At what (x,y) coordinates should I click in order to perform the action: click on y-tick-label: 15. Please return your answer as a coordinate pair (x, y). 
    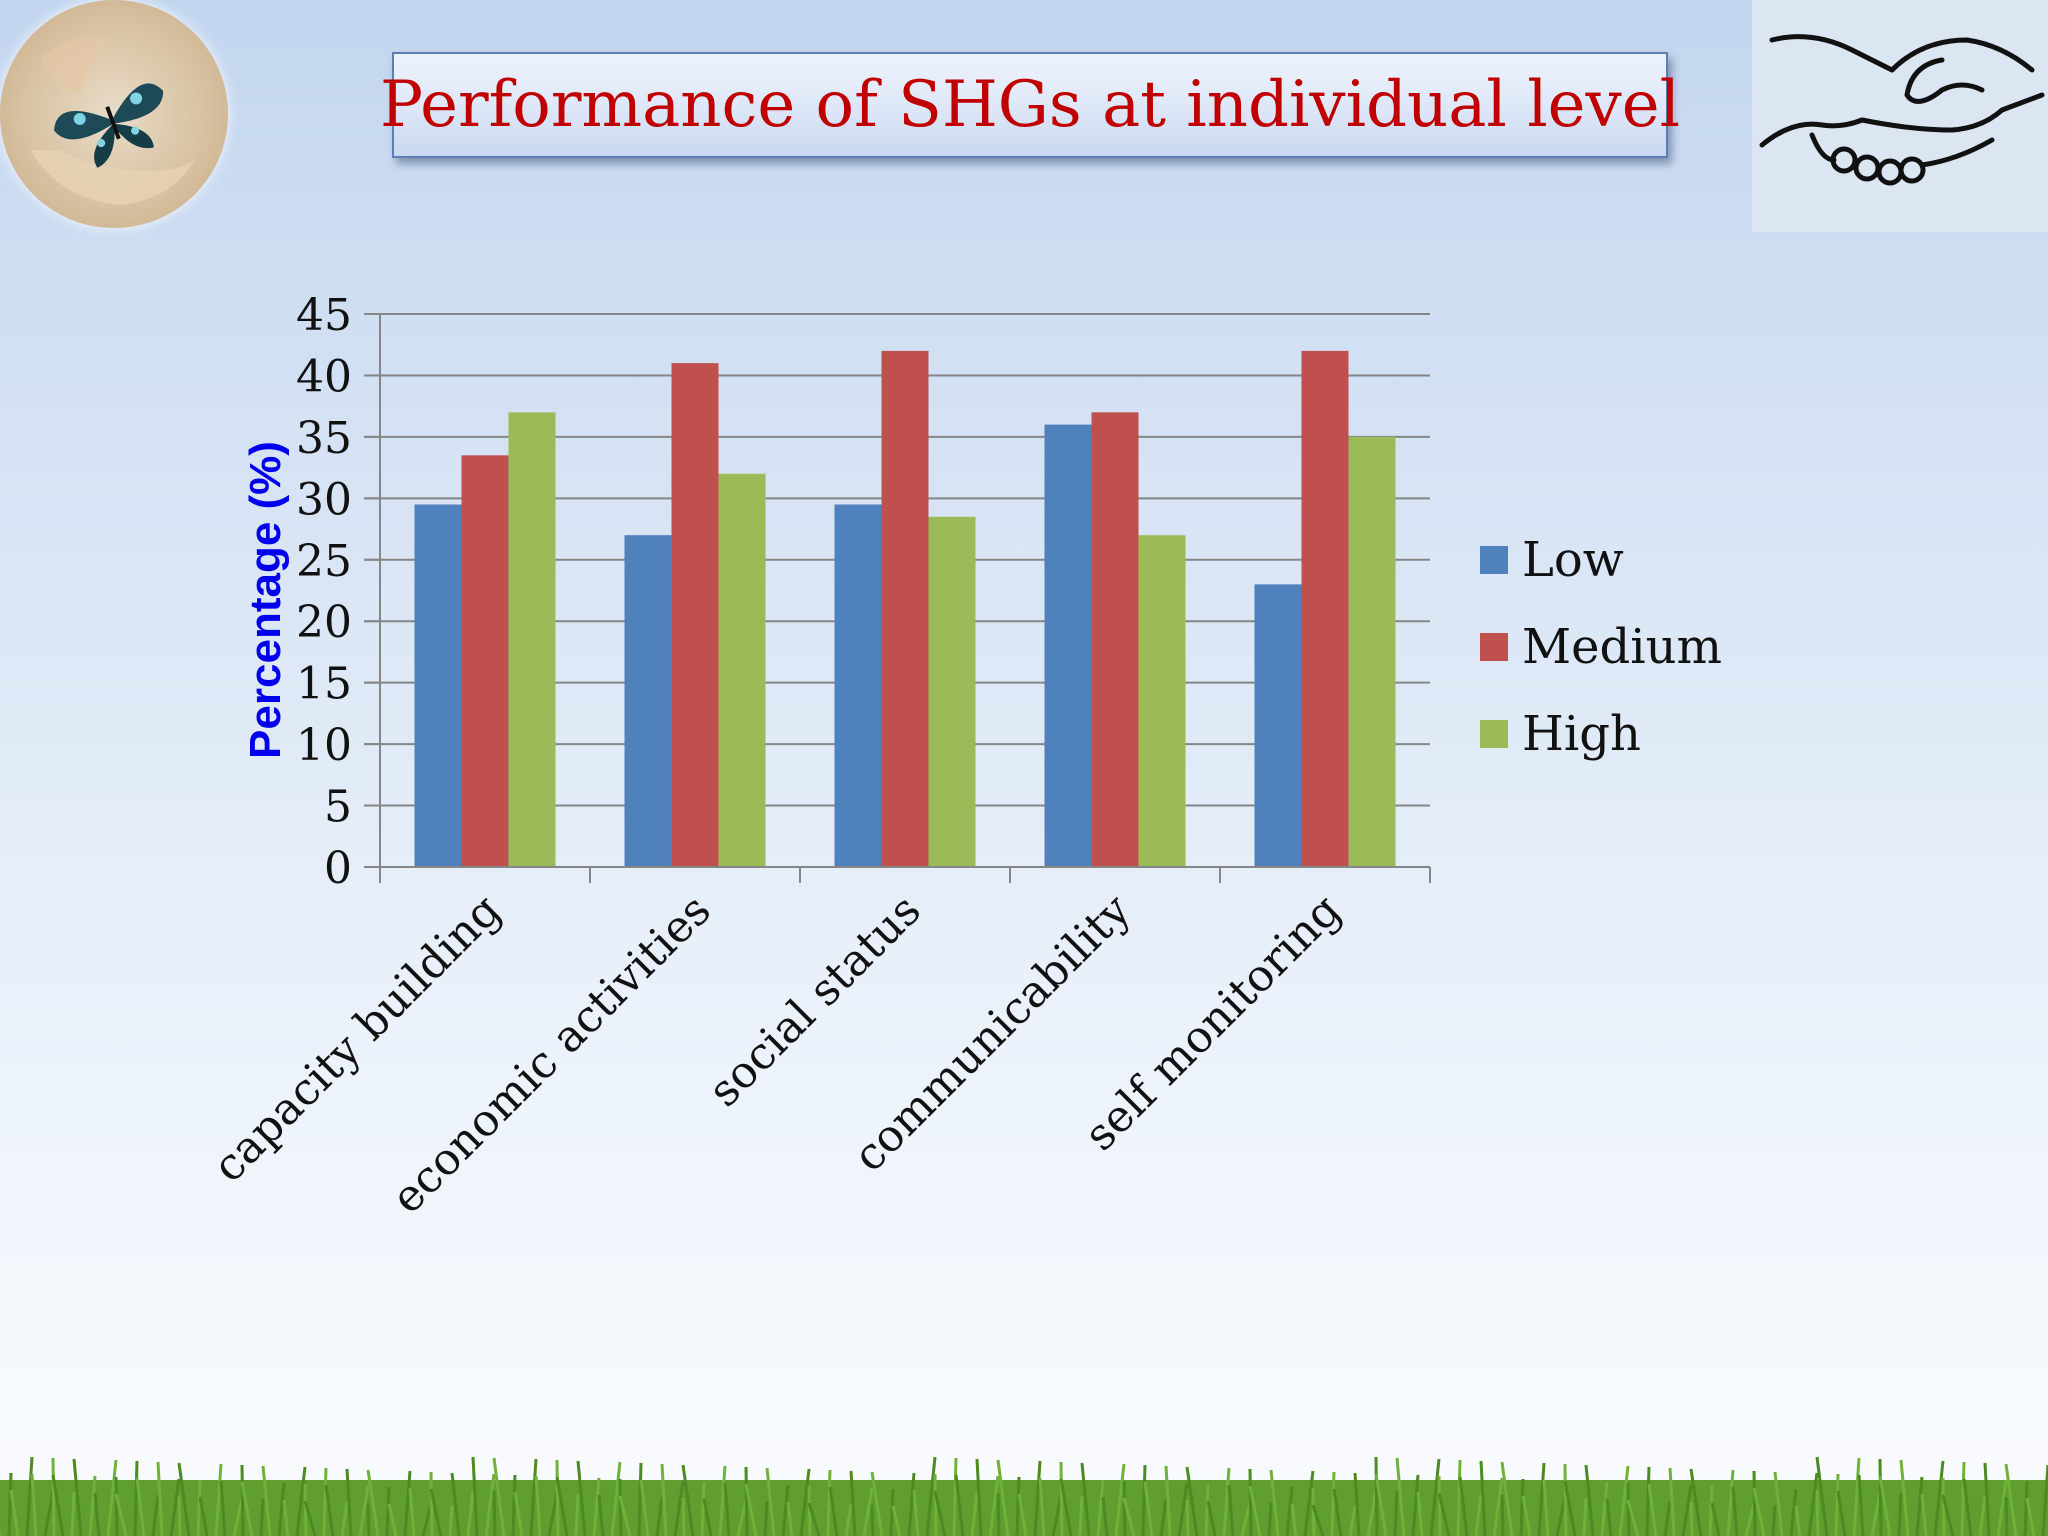
    Looking at the image, I should click on (324, 684).